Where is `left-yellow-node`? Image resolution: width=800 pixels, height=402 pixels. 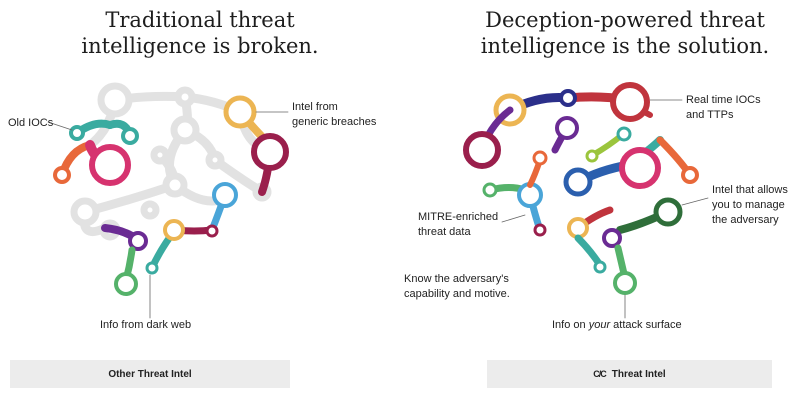 left-yellow-node is located at coordinates (240, 112).